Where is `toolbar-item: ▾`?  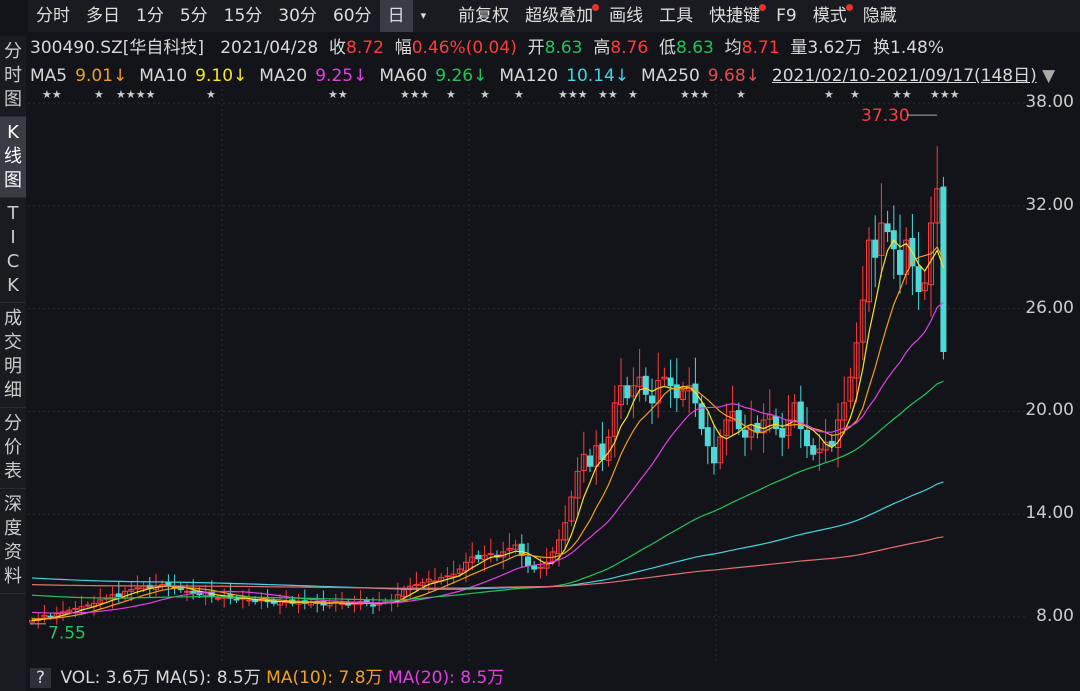
toolbar-item: ▾ is located at coordinates (423, 15).